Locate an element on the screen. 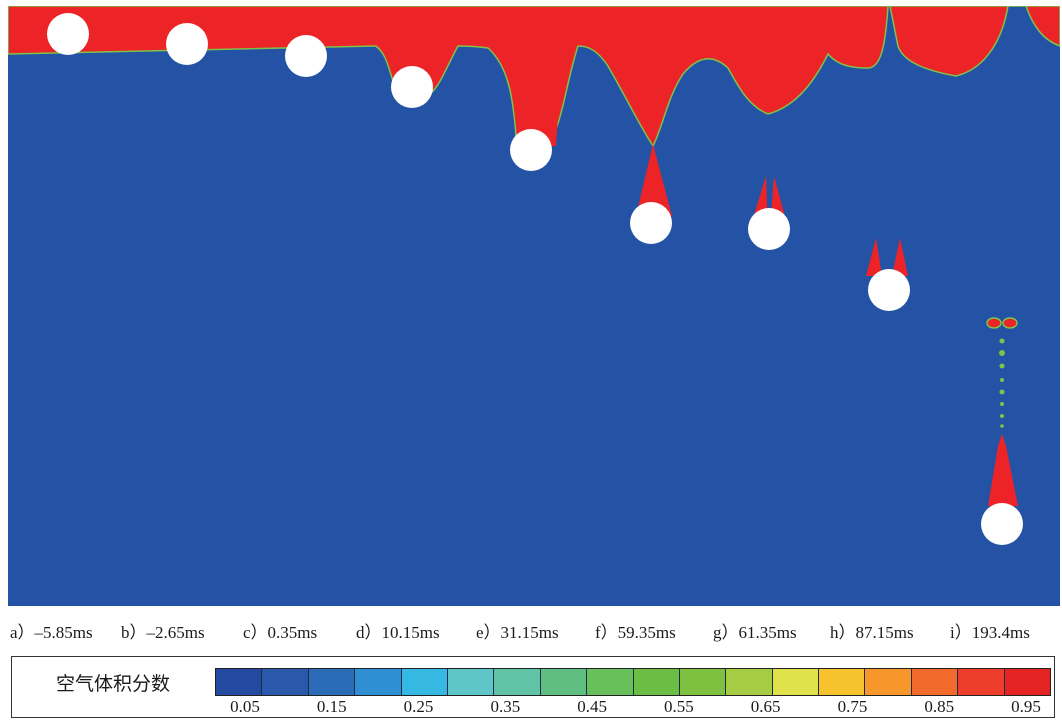 The height and width of the screenshot is (721, 1062). sphere-e is located at coordinates (531, 150).